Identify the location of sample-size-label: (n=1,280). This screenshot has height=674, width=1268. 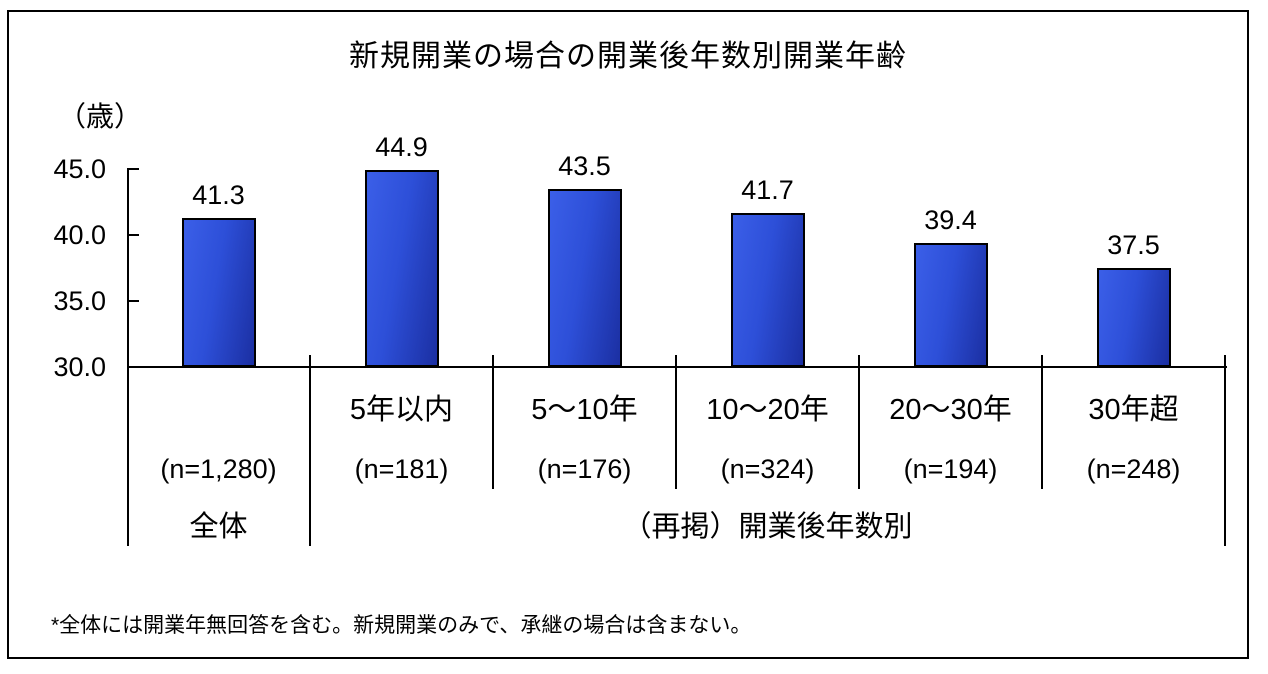
(218, 469).